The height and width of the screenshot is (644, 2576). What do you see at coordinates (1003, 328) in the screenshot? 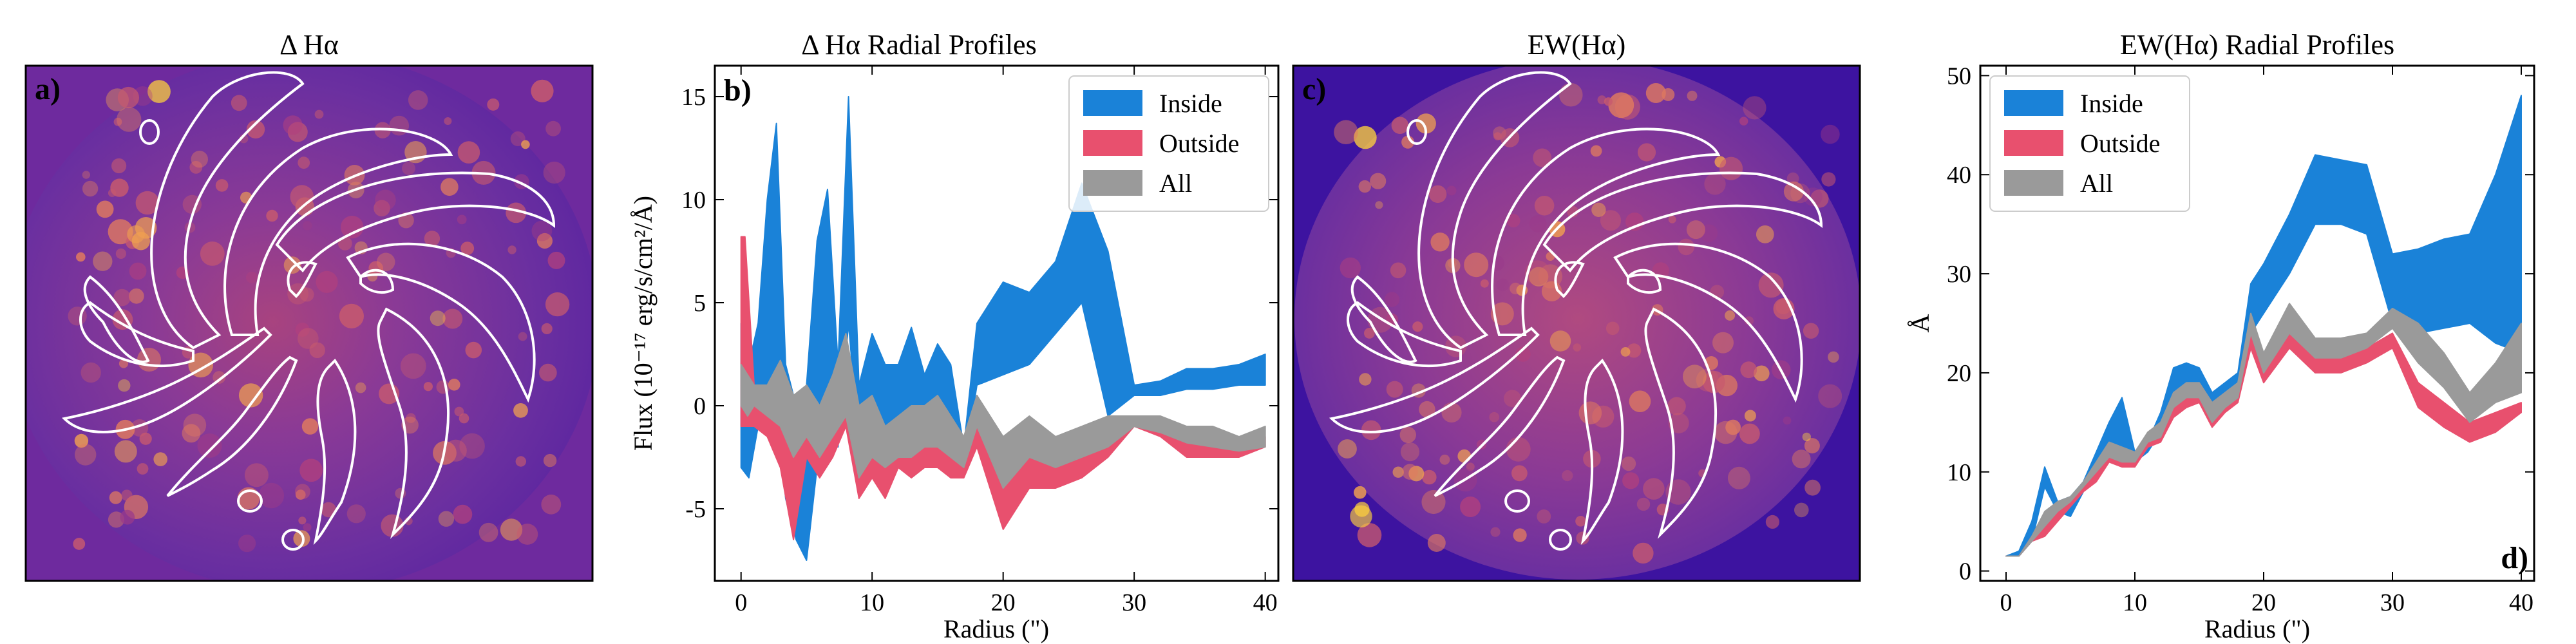
I see `series-band-inside` at bounding box center [1003, 328].